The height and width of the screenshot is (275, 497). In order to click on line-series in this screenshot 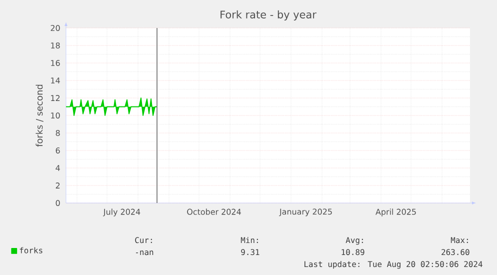, I will do `click(112, 107)`.